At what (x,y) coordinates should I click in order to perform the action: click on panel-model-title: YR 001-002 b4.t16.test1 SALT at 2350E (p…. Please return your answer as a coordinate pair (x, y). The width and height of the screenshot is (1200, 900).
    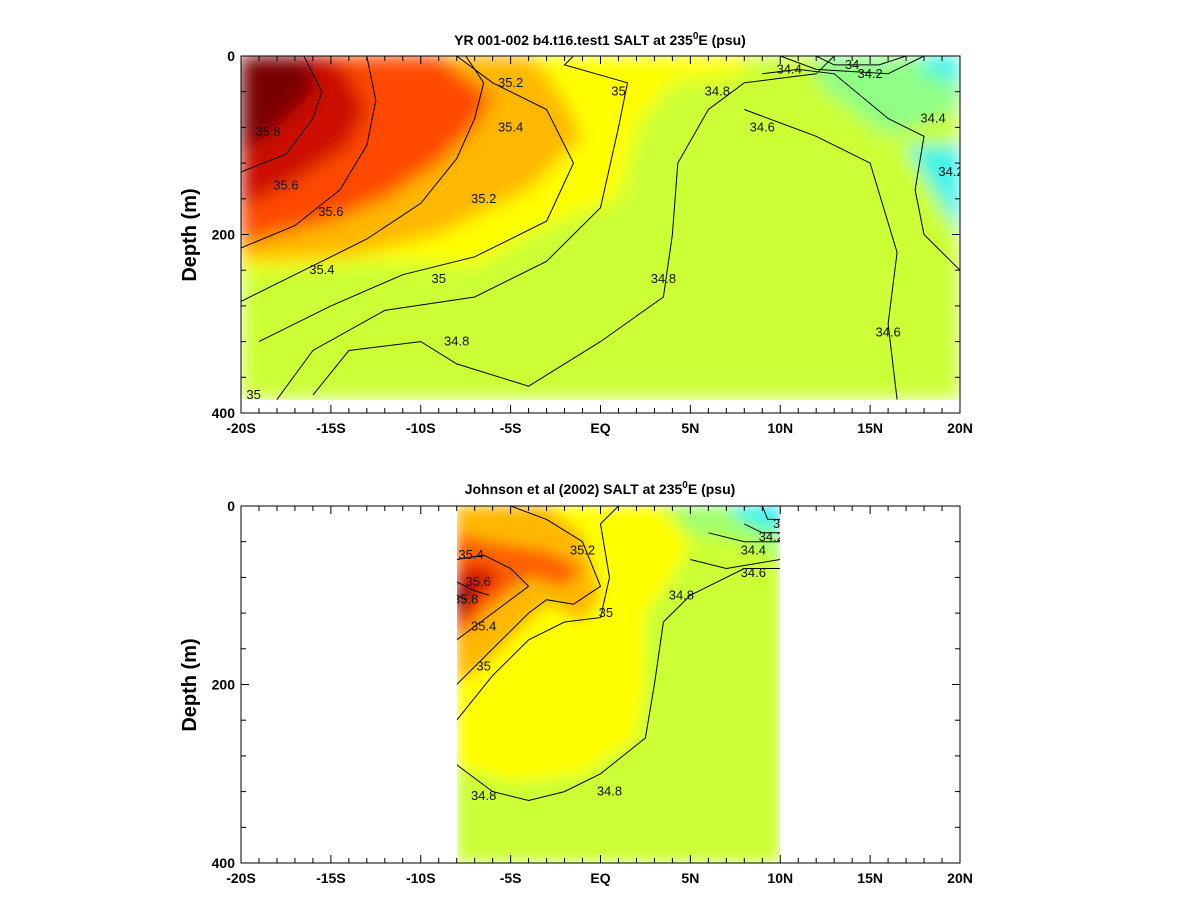
    Looking at the image, I should click on (600, 39).